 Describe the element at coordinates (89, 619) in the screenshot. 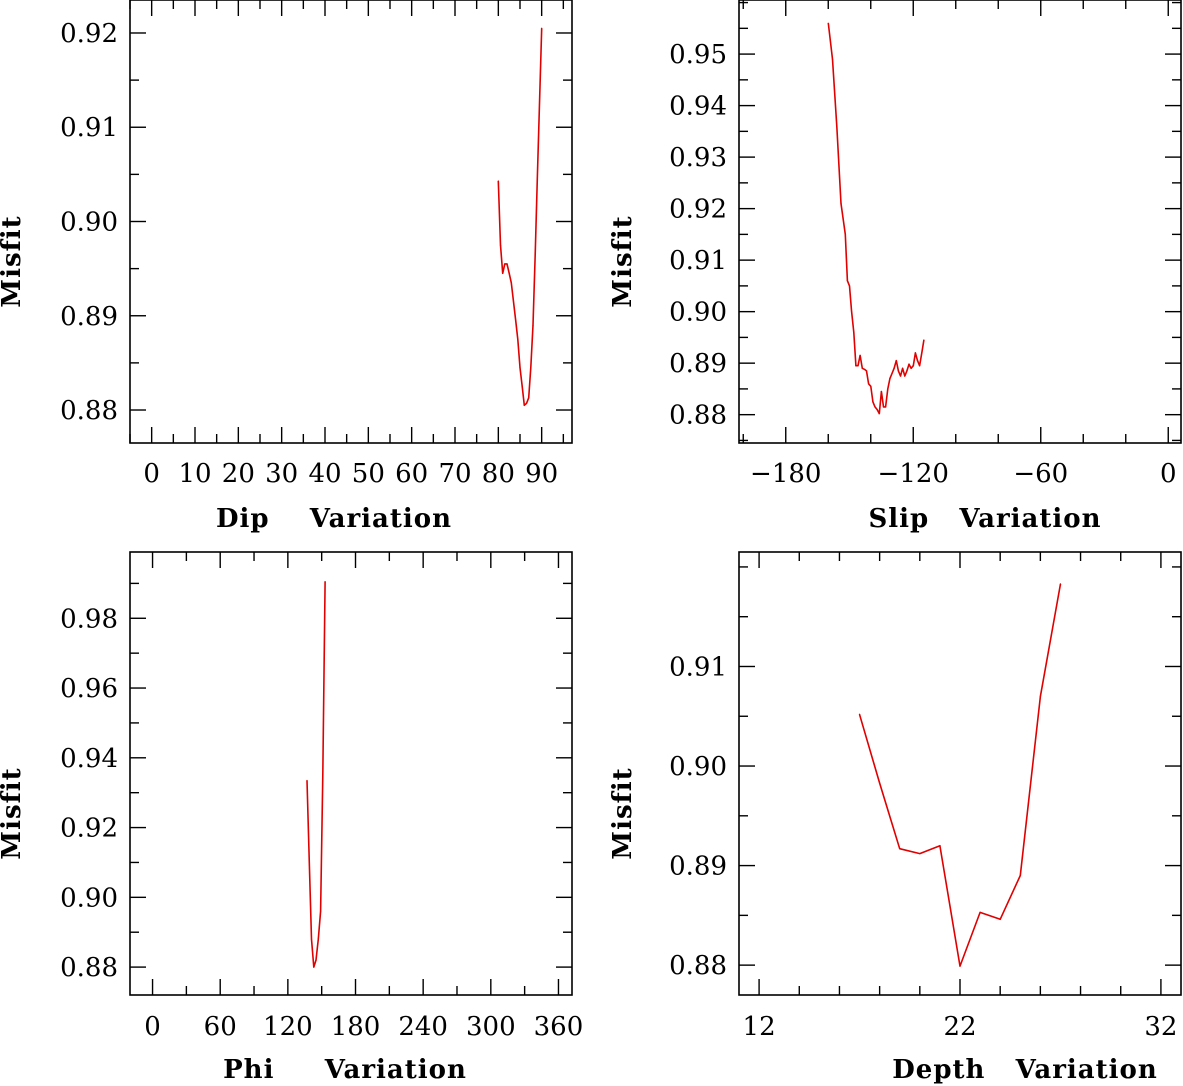

I see `y-tick-label: 0.98` at that location.